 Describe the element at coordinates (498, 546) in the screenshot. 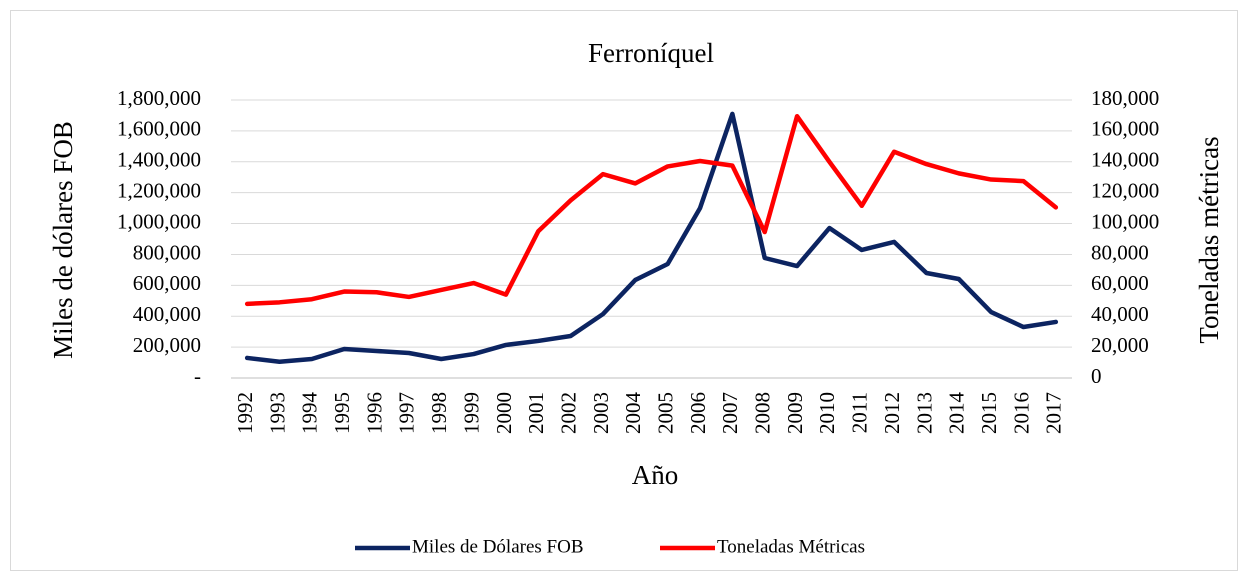

I see `legend-label: Miles de Dólares FOB` at that location.